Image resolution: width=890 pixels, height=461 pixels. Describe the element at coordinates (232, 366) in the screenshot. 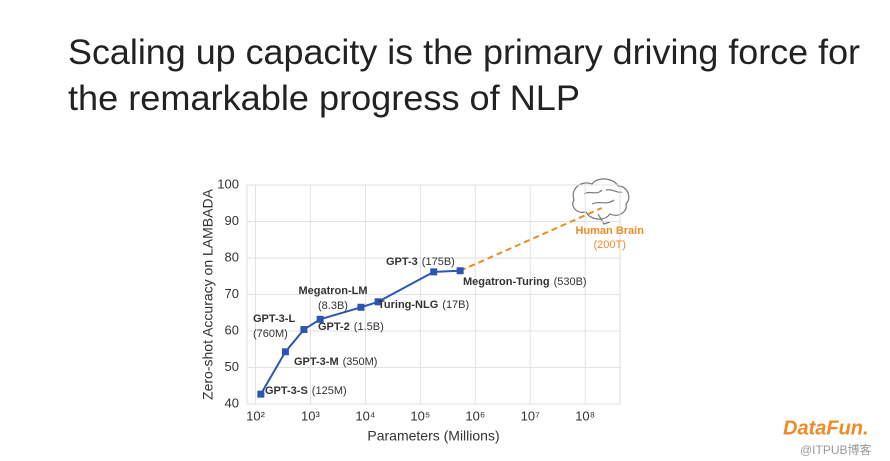

I see `y-tick-label: 50` at that location.